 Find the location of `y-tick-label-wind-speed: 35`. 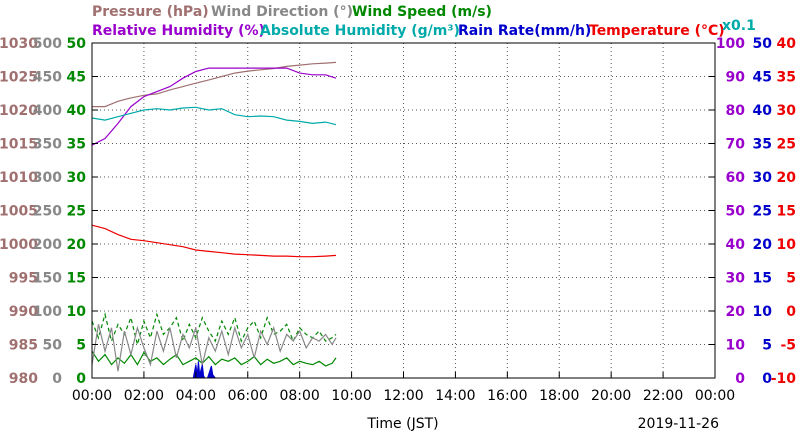

y-tick-label-wind-speed: 35 is located at coordinates (76, 145).